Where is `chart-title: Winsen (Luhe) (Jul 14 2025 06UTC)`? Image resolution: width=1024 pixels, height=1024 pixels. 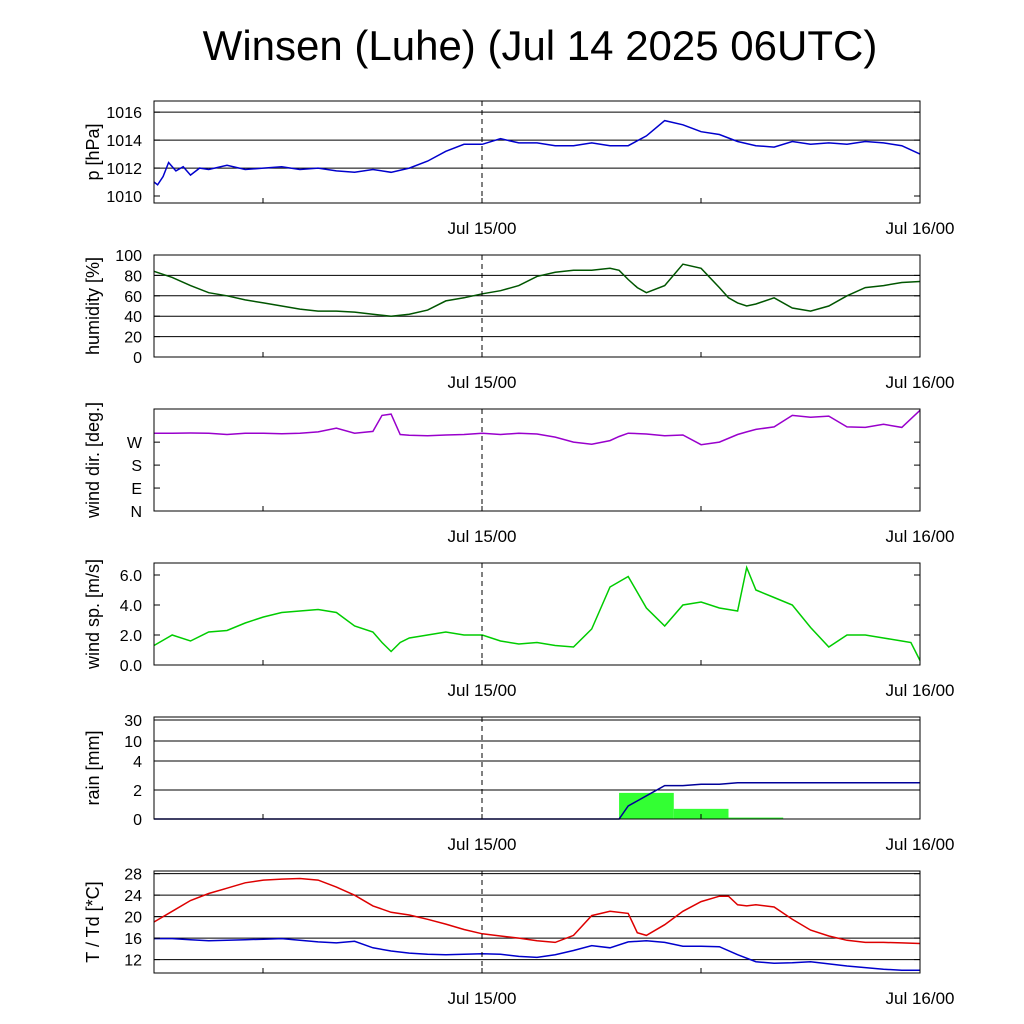 chart-title: Winsen (Luhe) (Jul 14 2025 06UTC) is located at coordinates (540, 45).